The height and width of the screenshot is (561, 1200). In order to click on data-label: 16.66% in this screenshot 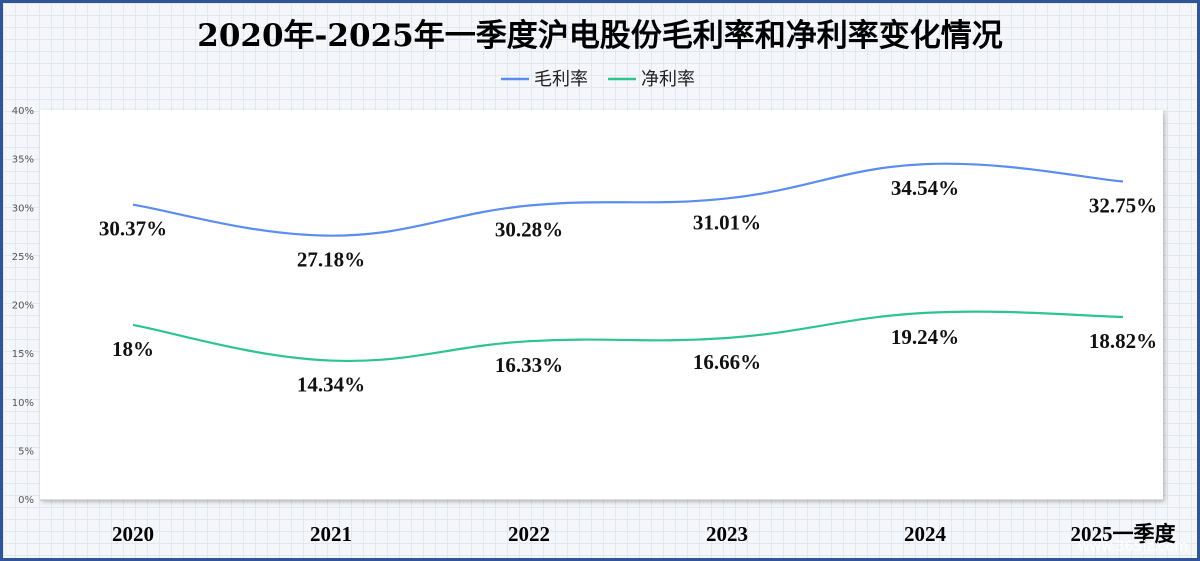, I will do `click(727, 362)`.